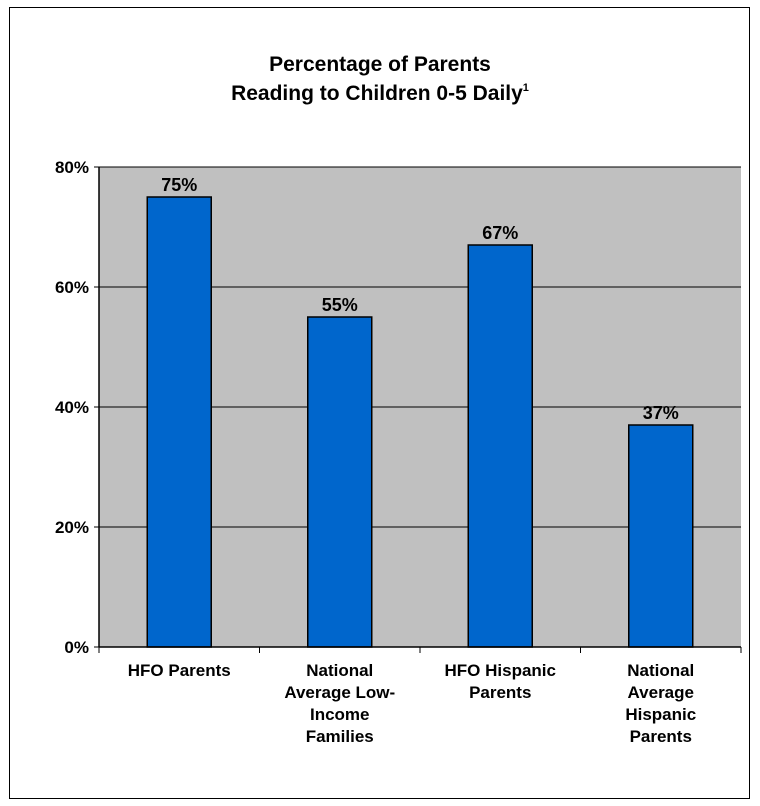  I want to click on x-category-label: HFO Hispanic Parents, so click(500, 681).